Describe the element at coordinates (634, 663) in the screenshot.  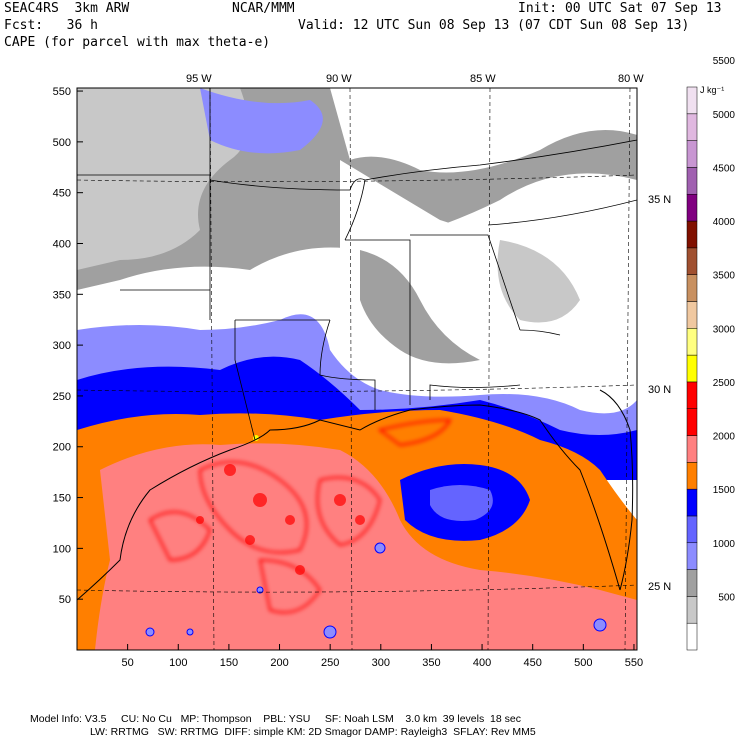
I see `x-tick-label: 550` at that location.